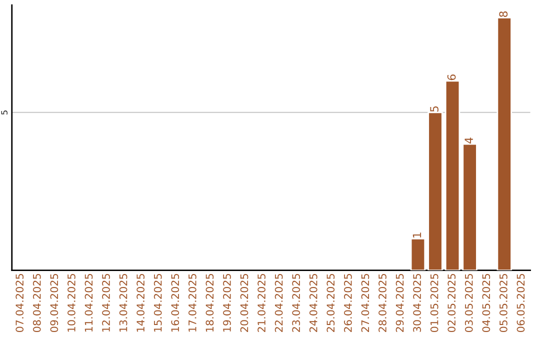  Describe the element at coordinates (400, 303) in the screenshot. I see `x-tick-label: 29.04.2025` at that location.